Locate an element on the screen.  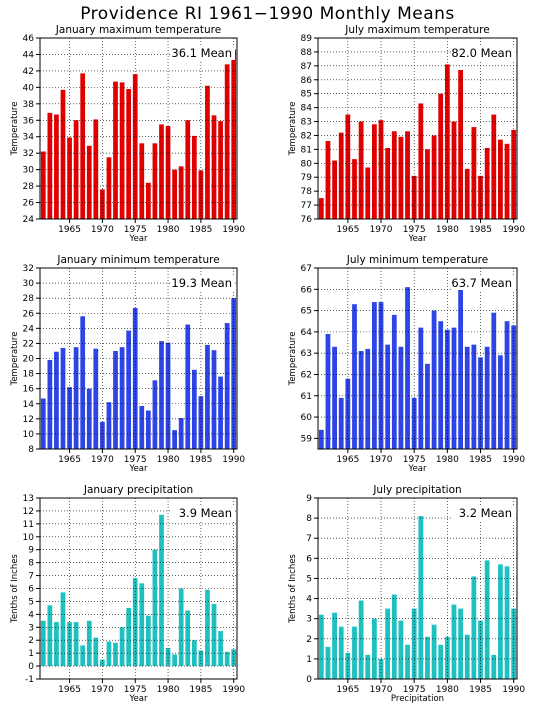
y-tick-label: 87 is located at coordinates (306, 67).